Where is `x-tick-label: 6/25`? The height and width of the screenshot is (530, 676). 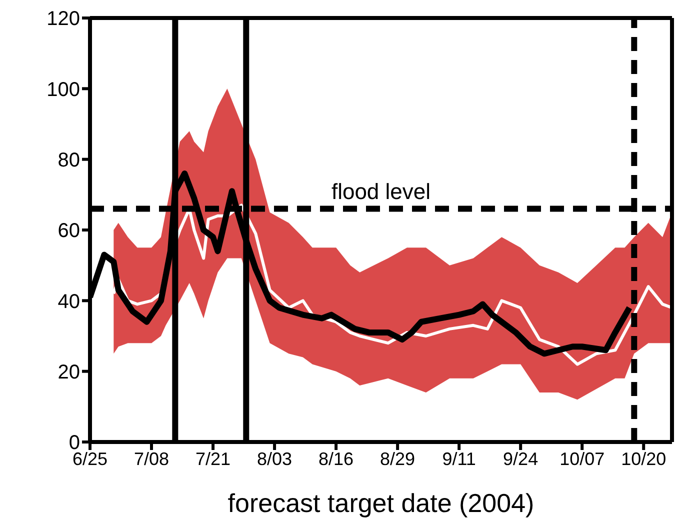 x-tick-label: 6/25 is located at coordinates (90, 458).